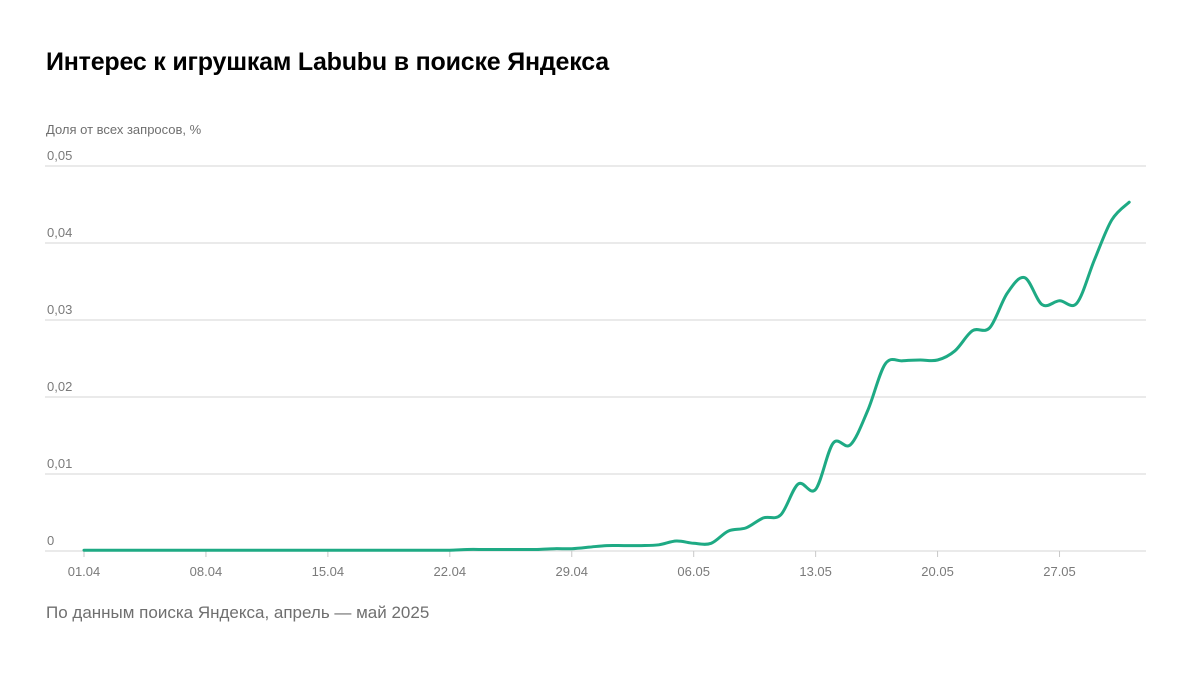 This screenshot has width=1200, height=675. I want to click on x-tick-label: 22.04, so click(450, 571).